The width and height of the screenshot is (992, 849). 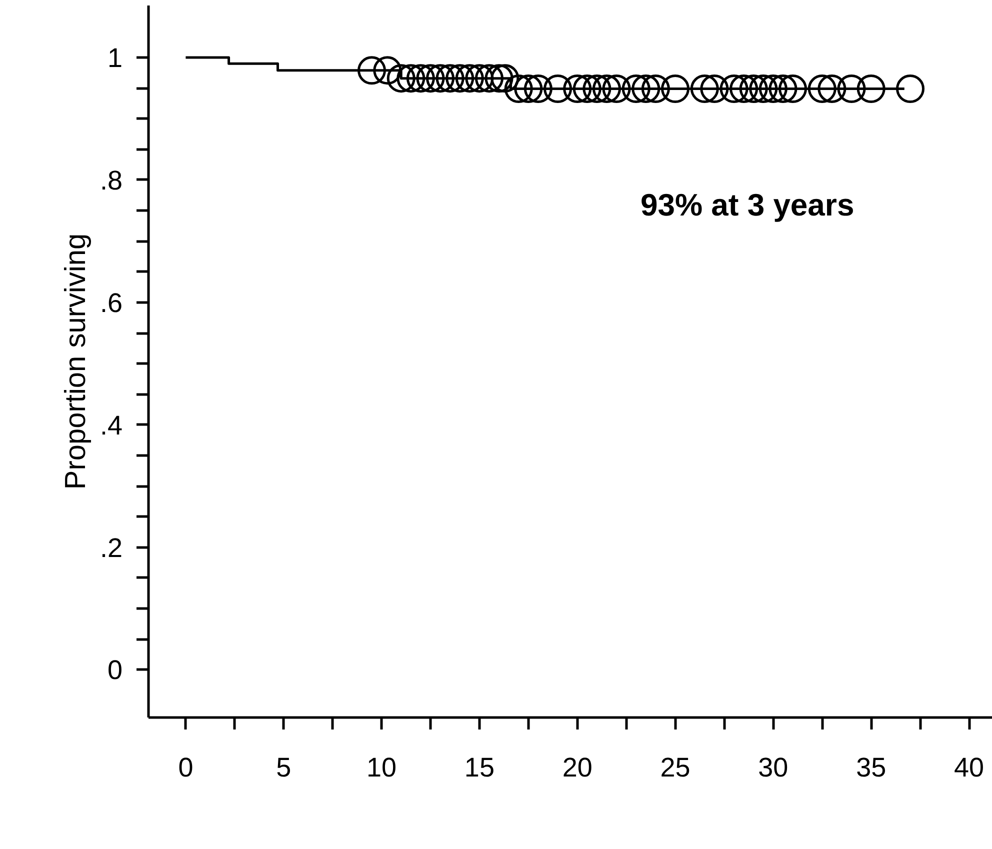 I want to click on x-tick-label: 15, so click(x=479, y=767).